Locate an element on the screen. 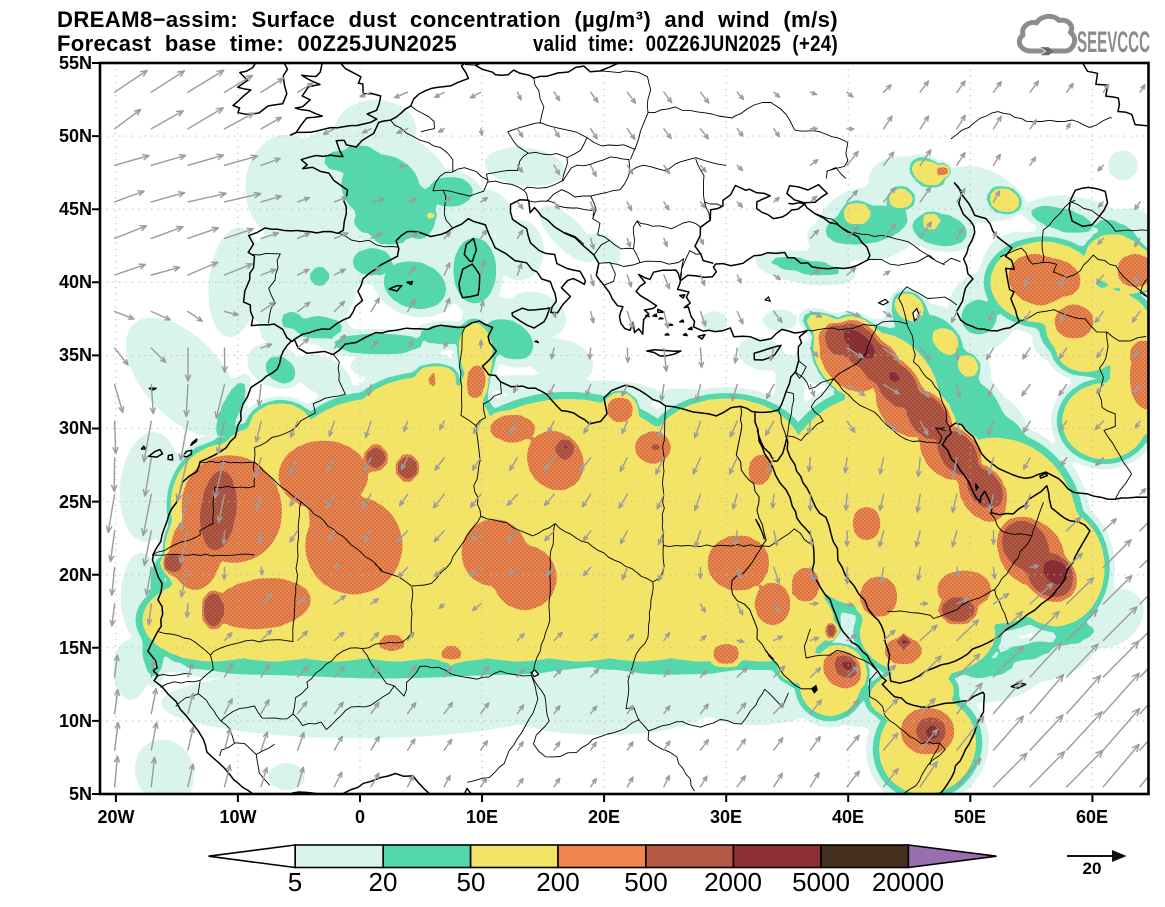  svg-text: 45N is located at coordinates (75, 209).